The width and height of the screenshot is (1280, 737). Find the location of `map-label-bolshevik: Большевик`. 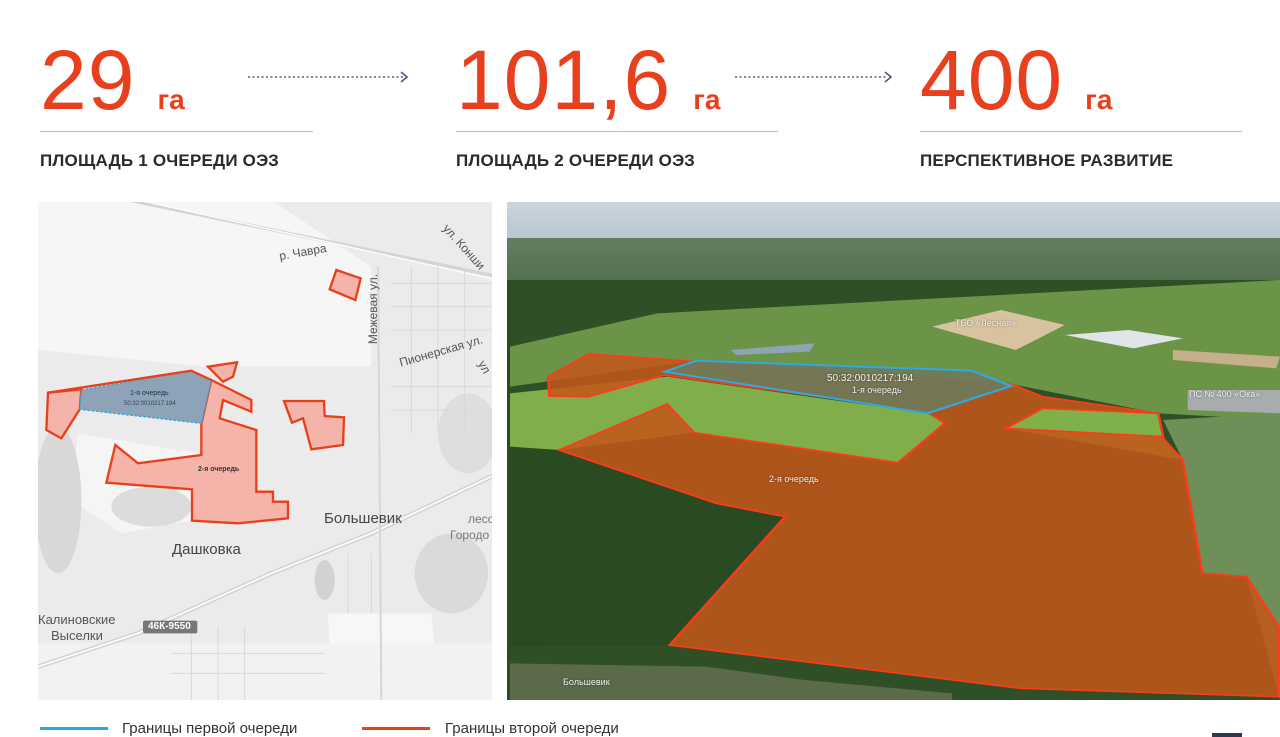

map-label-bolshevik: Большевик is located at coordinates (363, 518).